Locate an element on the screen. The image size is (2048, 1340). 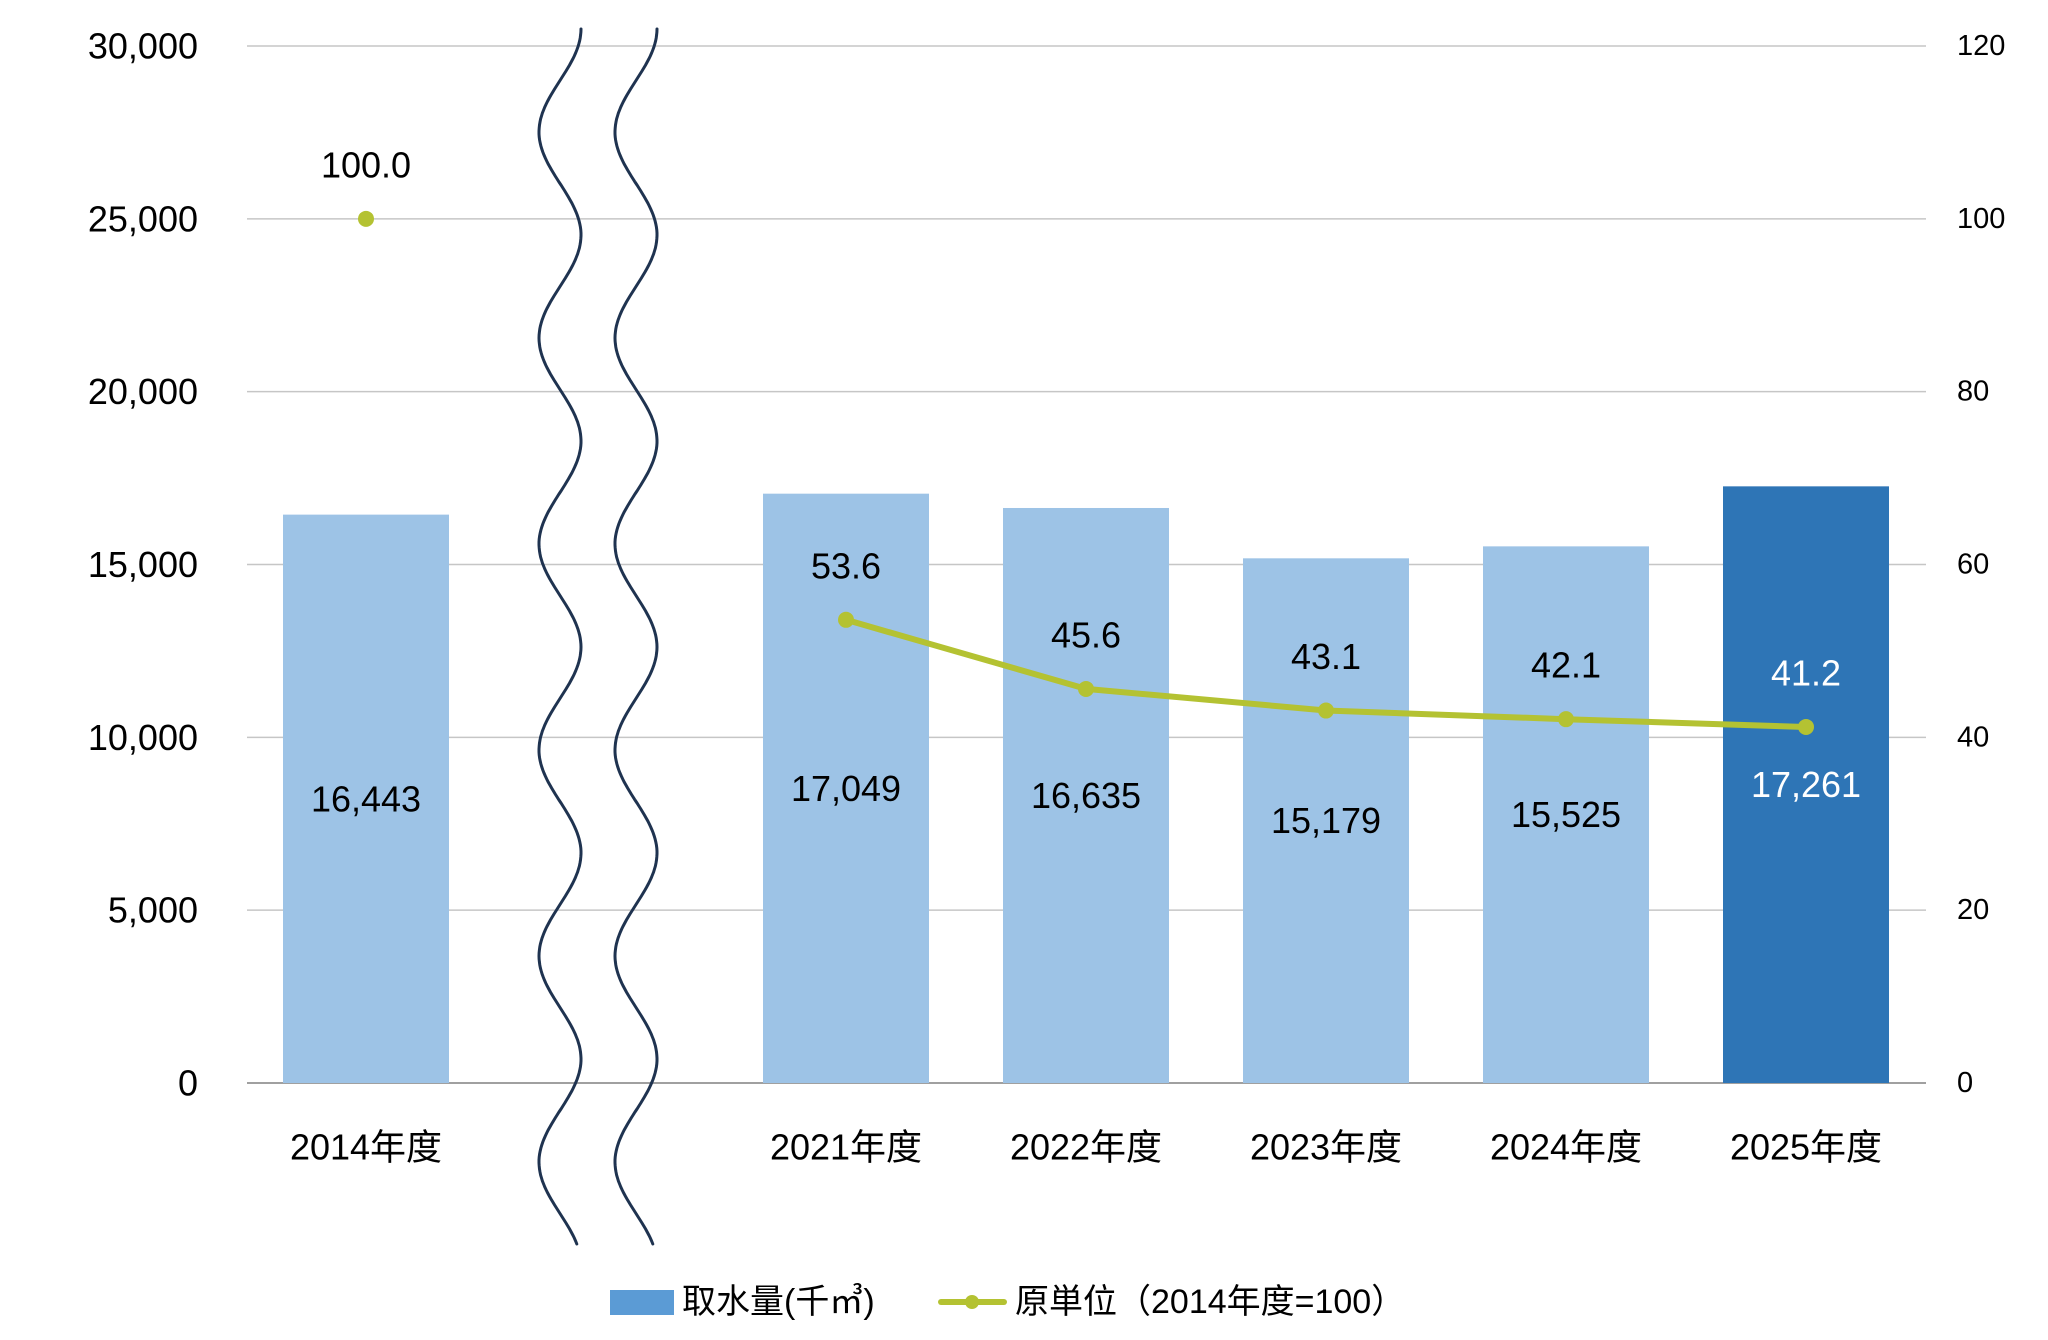
y-right-tick-label: 60 is located at coordinates (1973, 565).